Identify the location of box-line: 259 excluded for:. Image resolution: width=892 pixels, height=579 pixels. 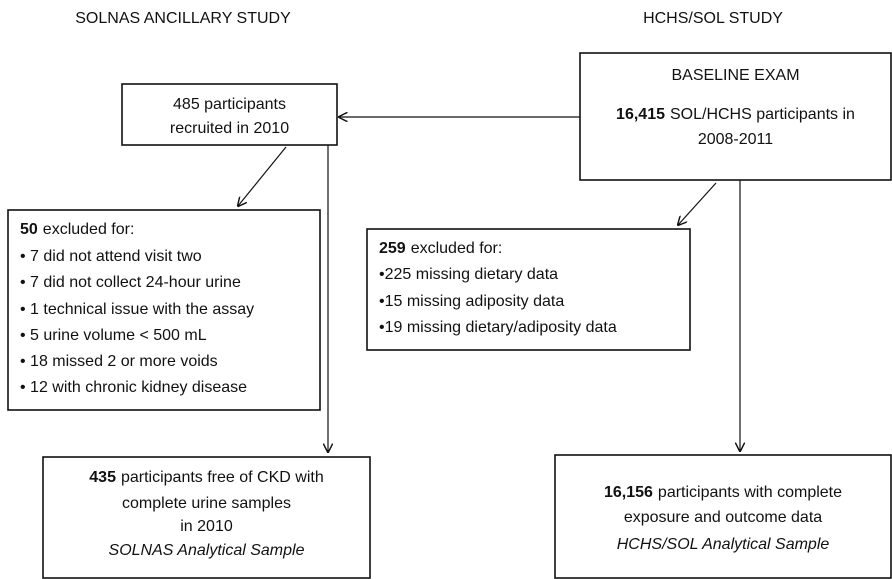
(440, 248).